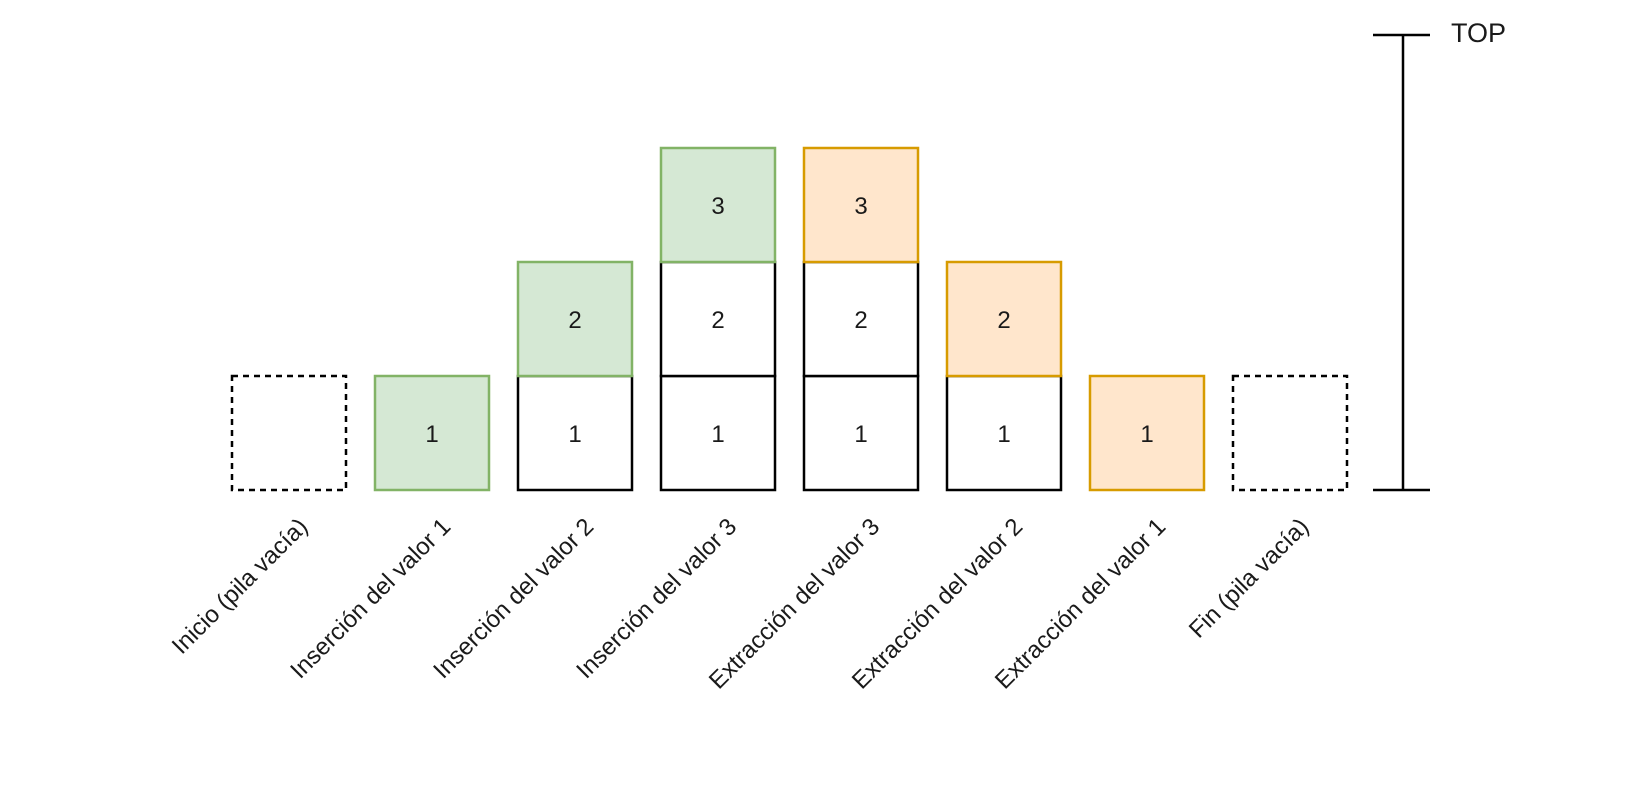 This screenshot has height=790, width=1642. What do you see at coordinates (240, 586) in the screenshot?
I see `step-label: Inicio (pila vacía)` at bounding box center [240, 586].